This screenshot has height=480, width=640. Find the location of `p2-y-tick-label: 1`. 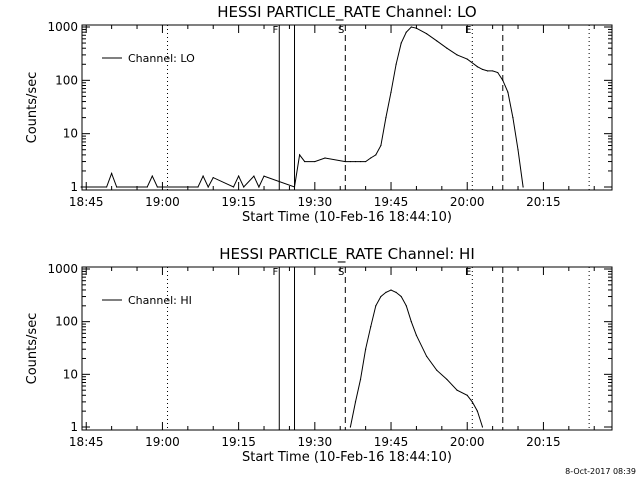

p2-y-tick-label: 1 is located at coordinates (74, 427).